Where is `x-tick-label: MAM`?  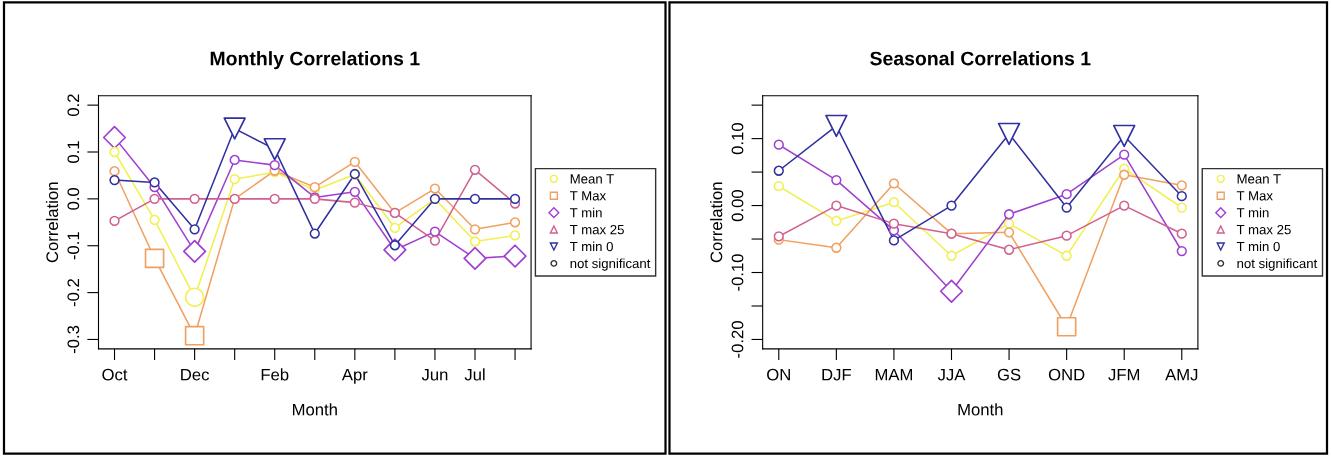 x-tick-label: MAM is located at coordinates (893, 374).